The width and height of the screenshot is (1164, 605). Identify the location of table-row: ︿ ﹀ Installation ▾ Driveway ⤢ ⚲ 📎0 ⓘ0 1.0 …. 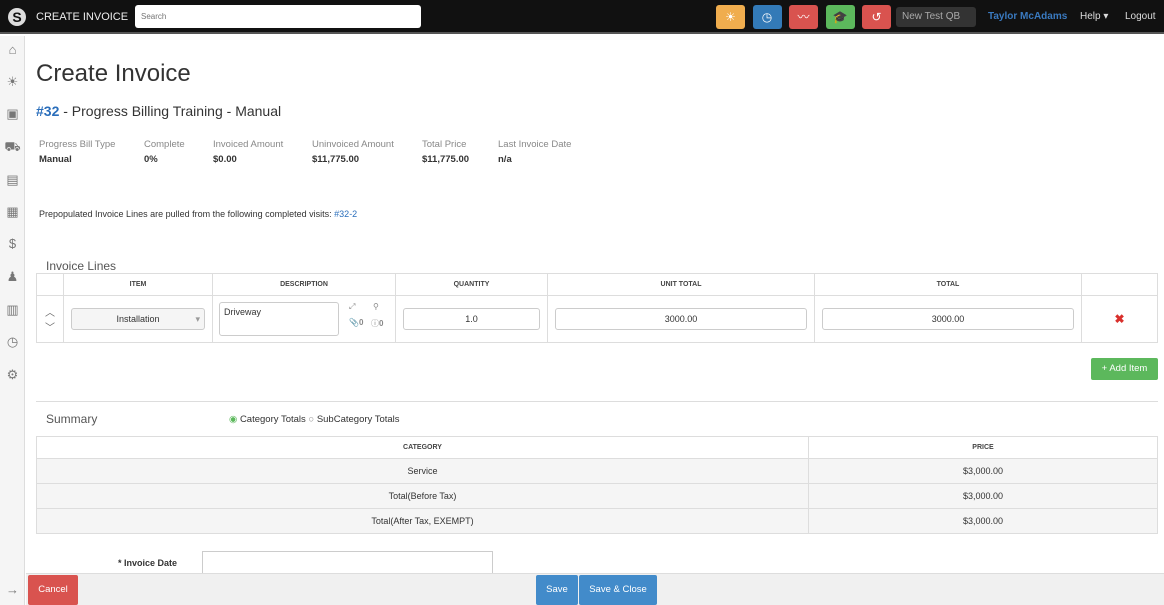
(597, 319).